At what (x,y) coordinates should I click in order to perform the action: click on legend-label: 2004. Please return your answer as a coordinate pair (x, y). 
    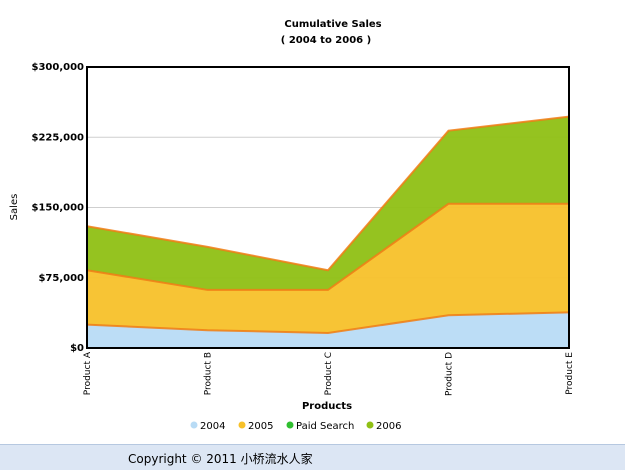
    Looking at the image, I should click on (212, 426).